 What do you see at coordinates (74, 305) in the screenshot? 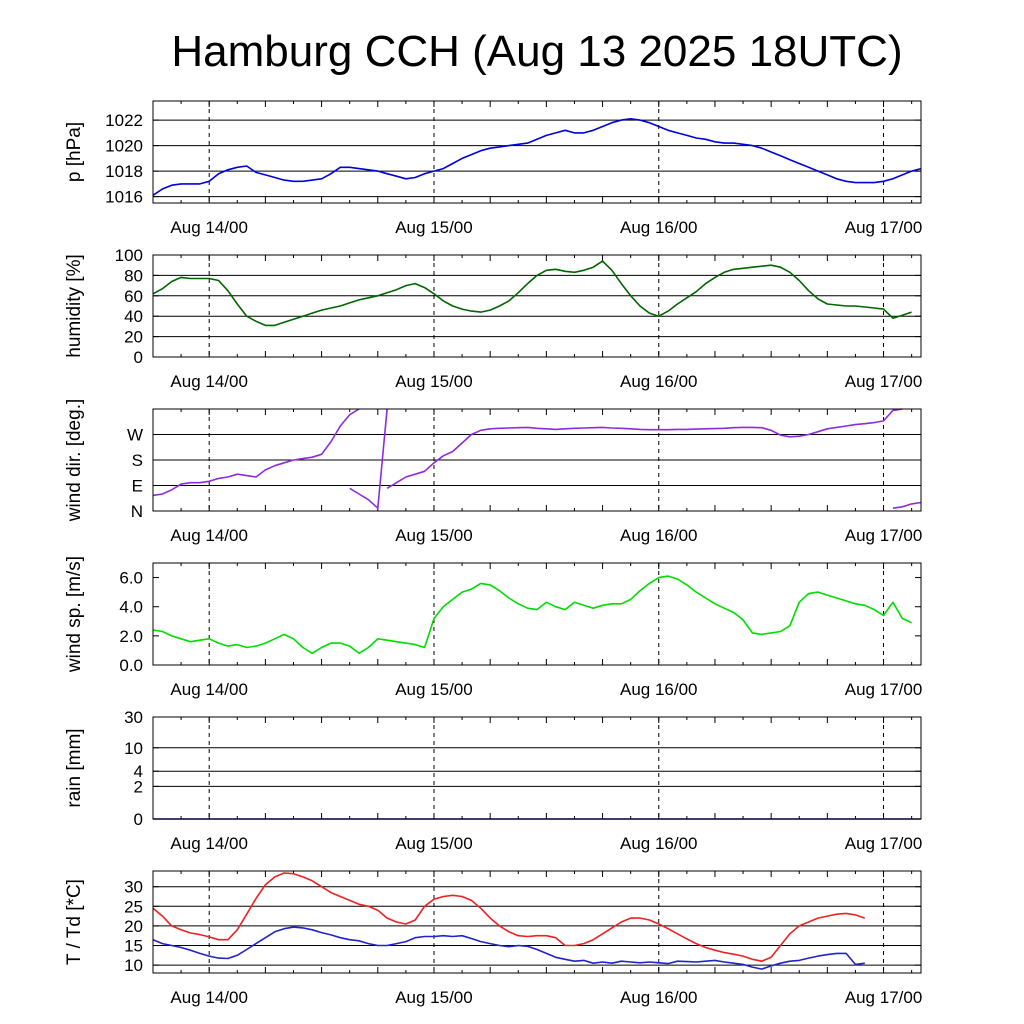
I see `y-axis-label: humidity [%]` at bounding box center [74, 305].